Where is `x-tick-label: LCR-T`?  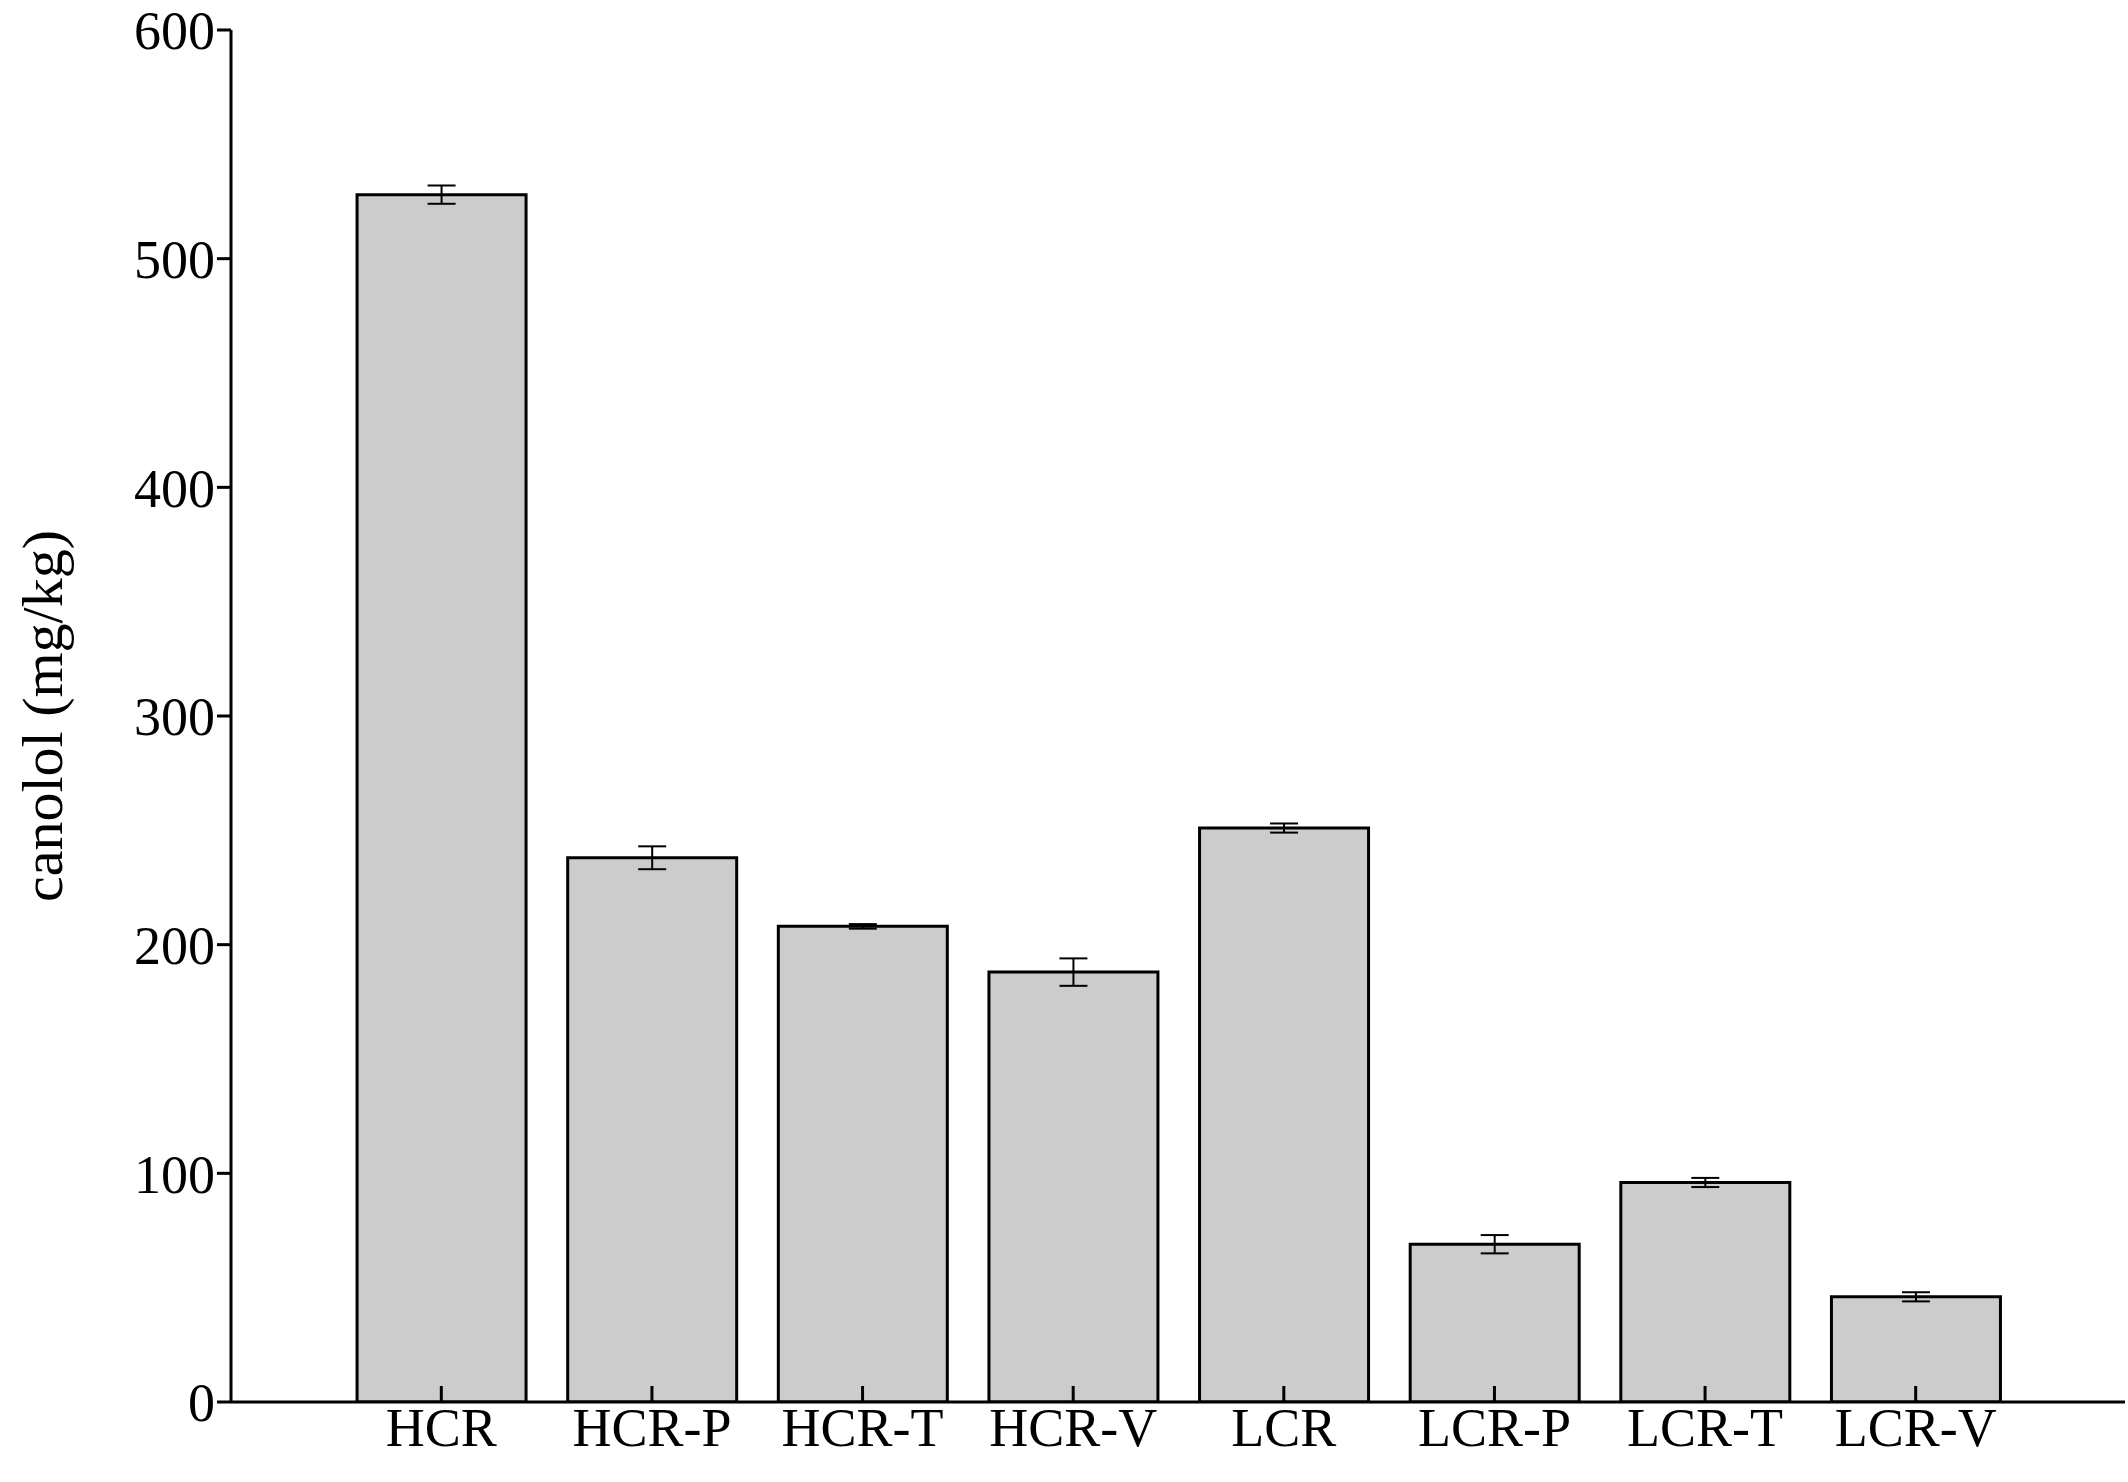 x-tick-label: LCR-T is located at coordinates (1705, 1428).